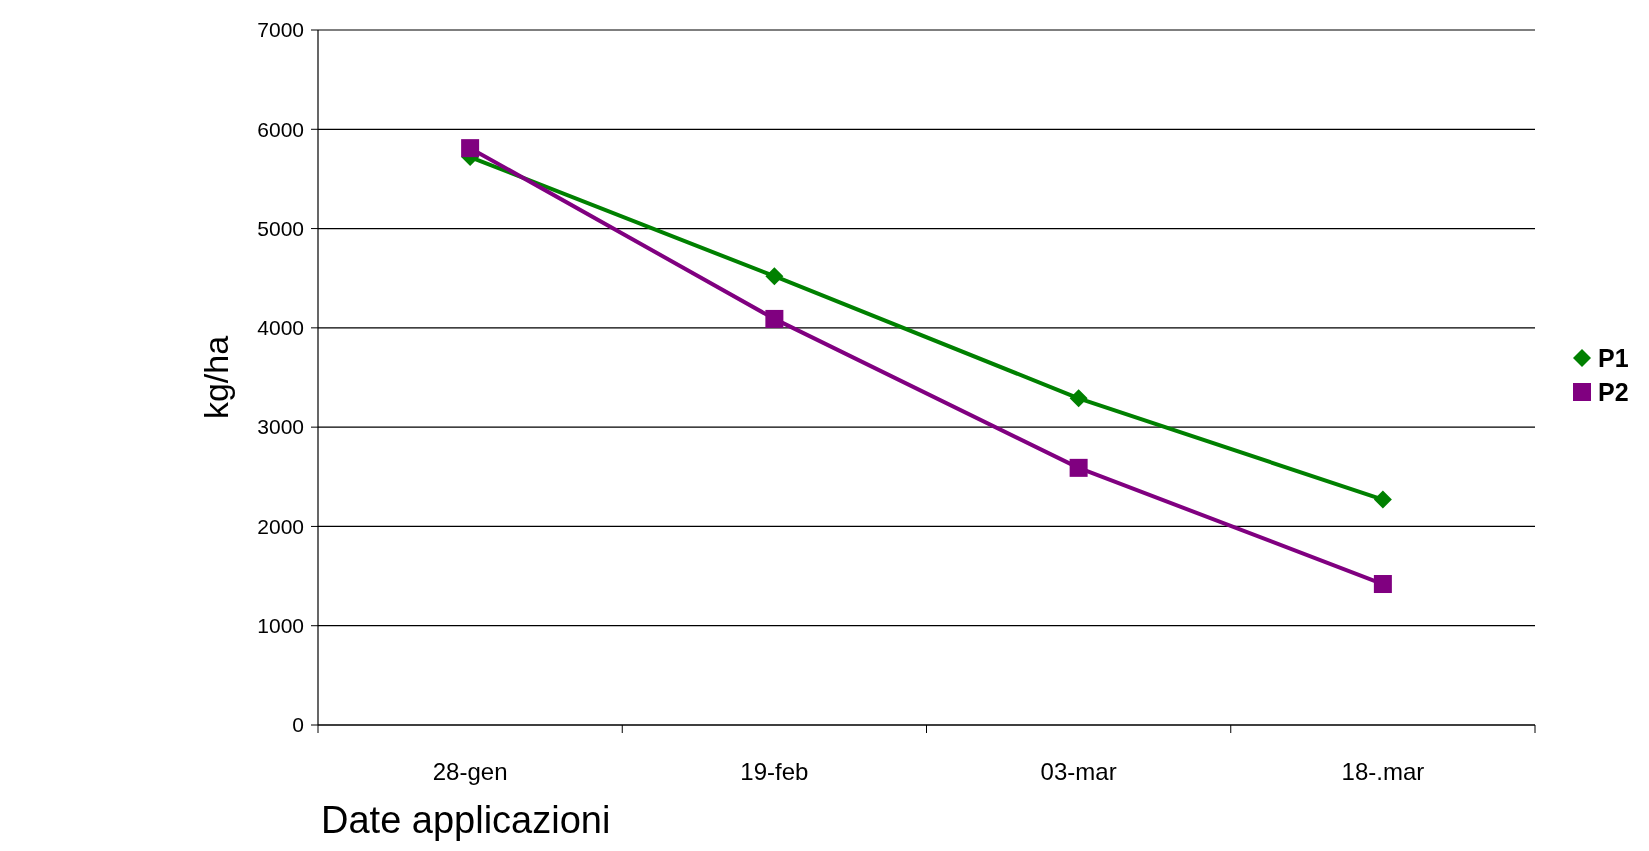 The image size is (1649, 851). What do you see at coordinates (466, 820) in the screenshot?
I see `x-axis-title: Date applicazioni` at bounding box center [466, 820].